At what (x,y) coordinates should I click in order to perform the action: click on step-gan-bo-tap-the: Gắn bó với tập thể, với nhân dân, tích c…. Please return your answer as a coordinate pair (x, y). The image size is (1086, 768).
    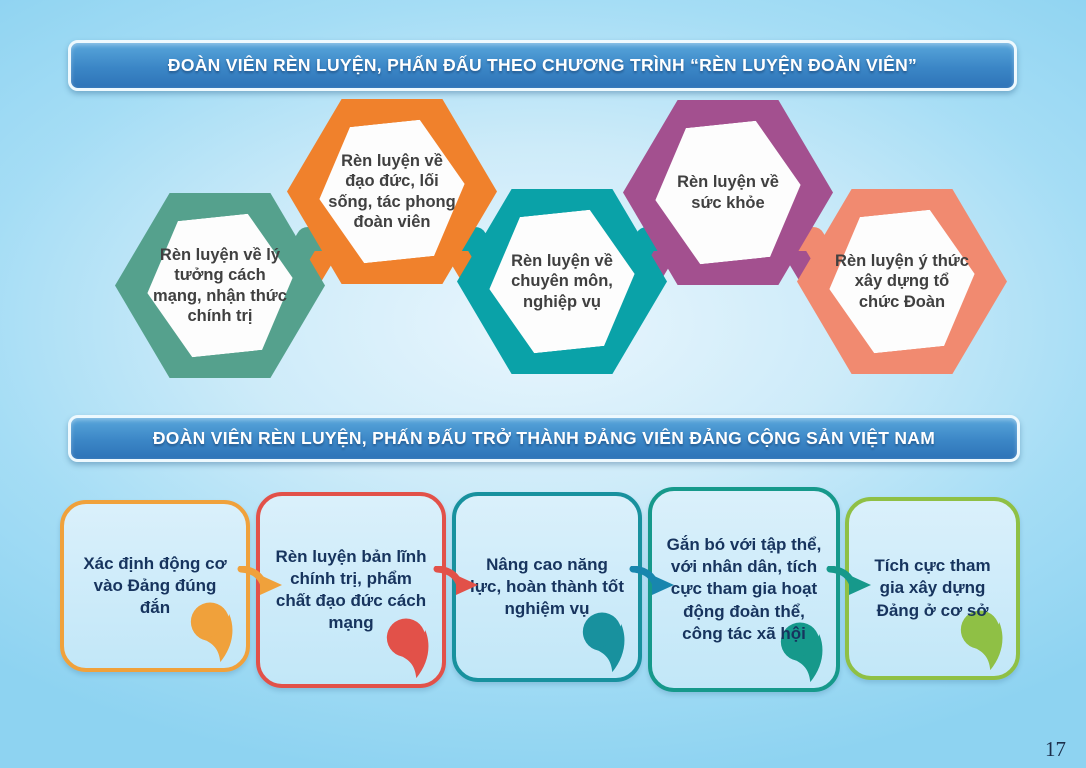
    Looking at the image, I should click on (744, 589).